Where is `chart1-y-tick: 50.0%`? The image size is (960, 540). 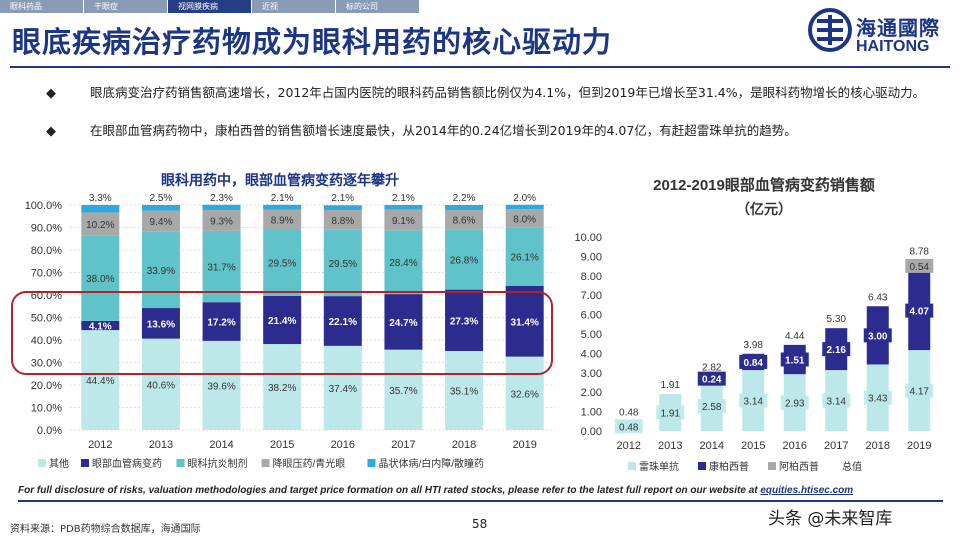 chart1-y-tick: 50.0% is located at coordinates (46, 319).